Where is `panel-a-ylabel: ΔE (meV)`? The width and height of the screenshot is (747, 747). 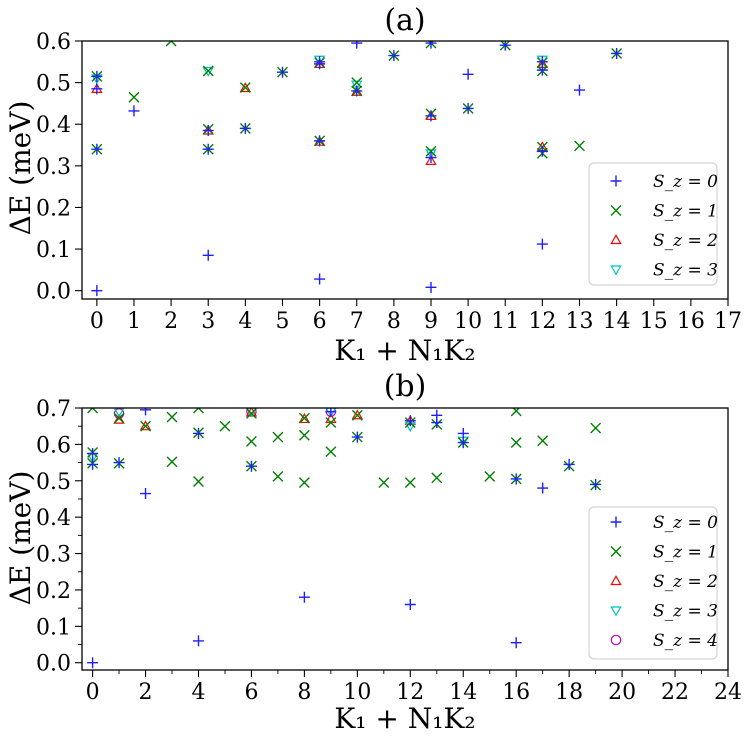
panel-a-ylabel: ΔE (meV) is located at coordinates (20, 168).